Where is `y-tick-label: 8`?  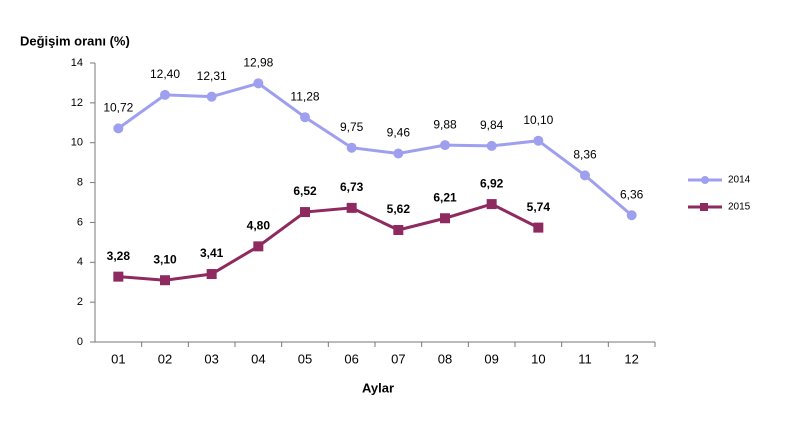
y-tick-label: 8 is located at coordinates (80, 182).